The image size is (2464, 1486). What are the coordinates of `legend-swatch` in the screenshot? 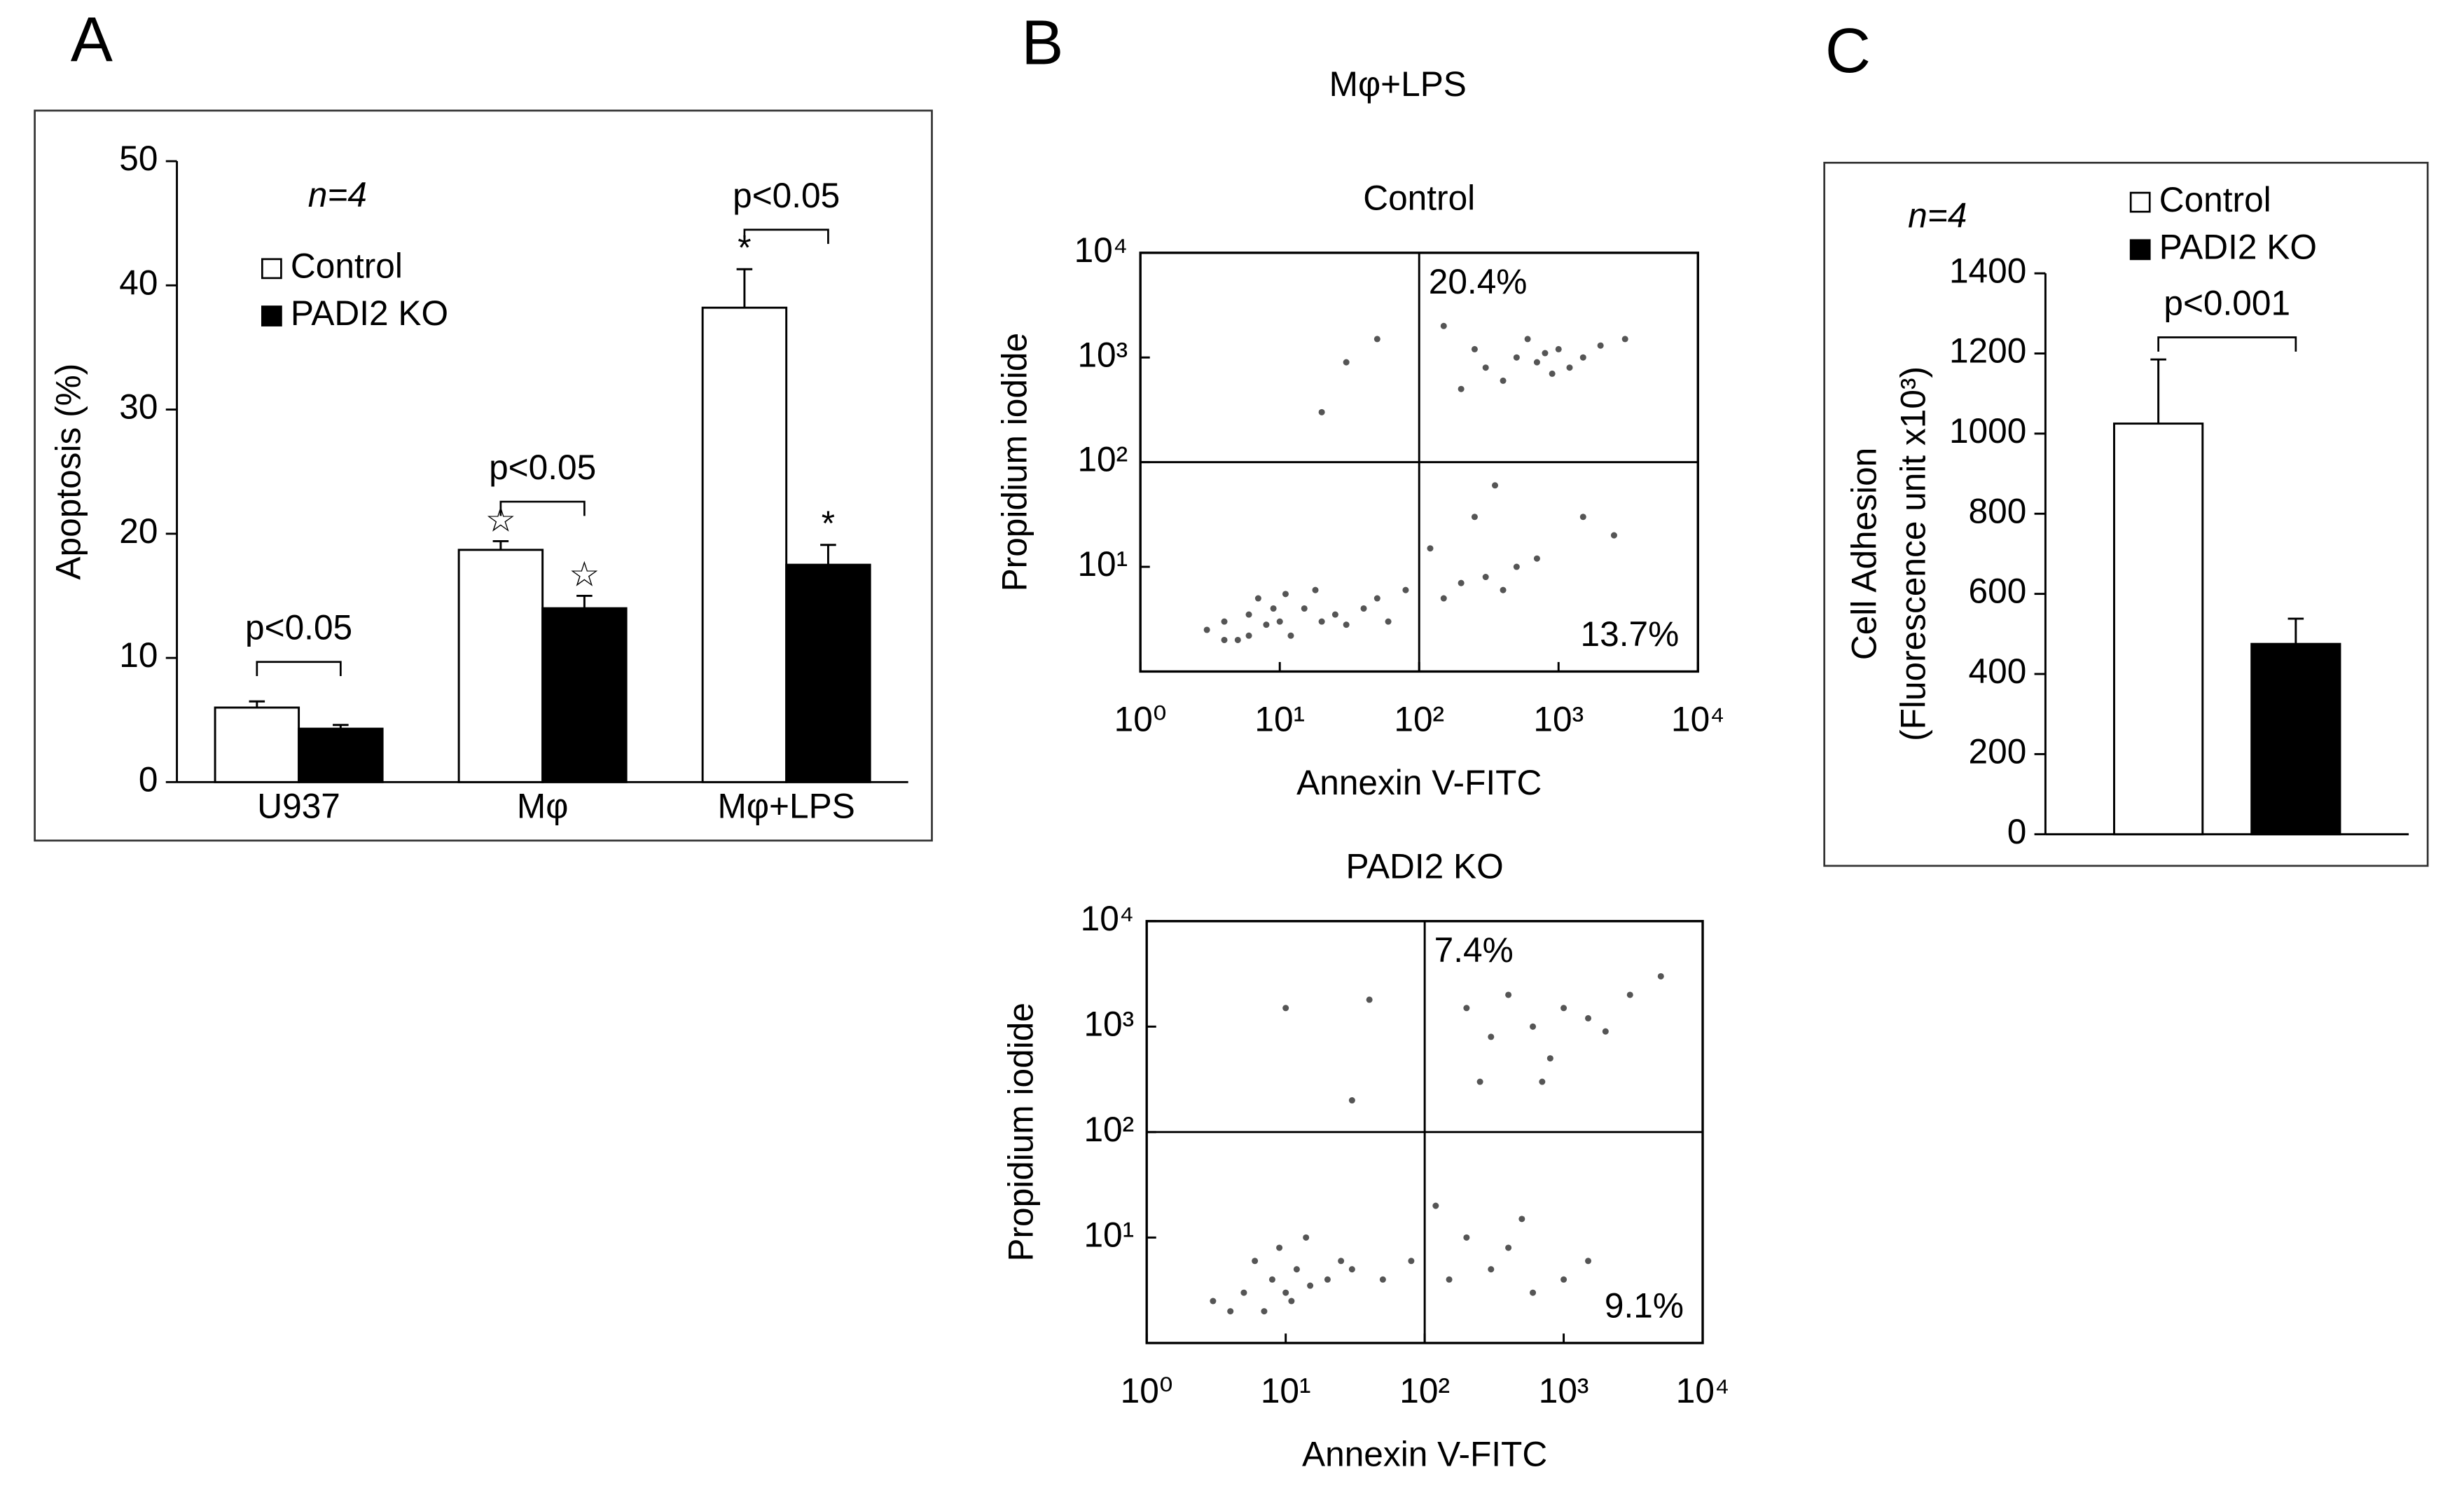 It's located at (271, 315).